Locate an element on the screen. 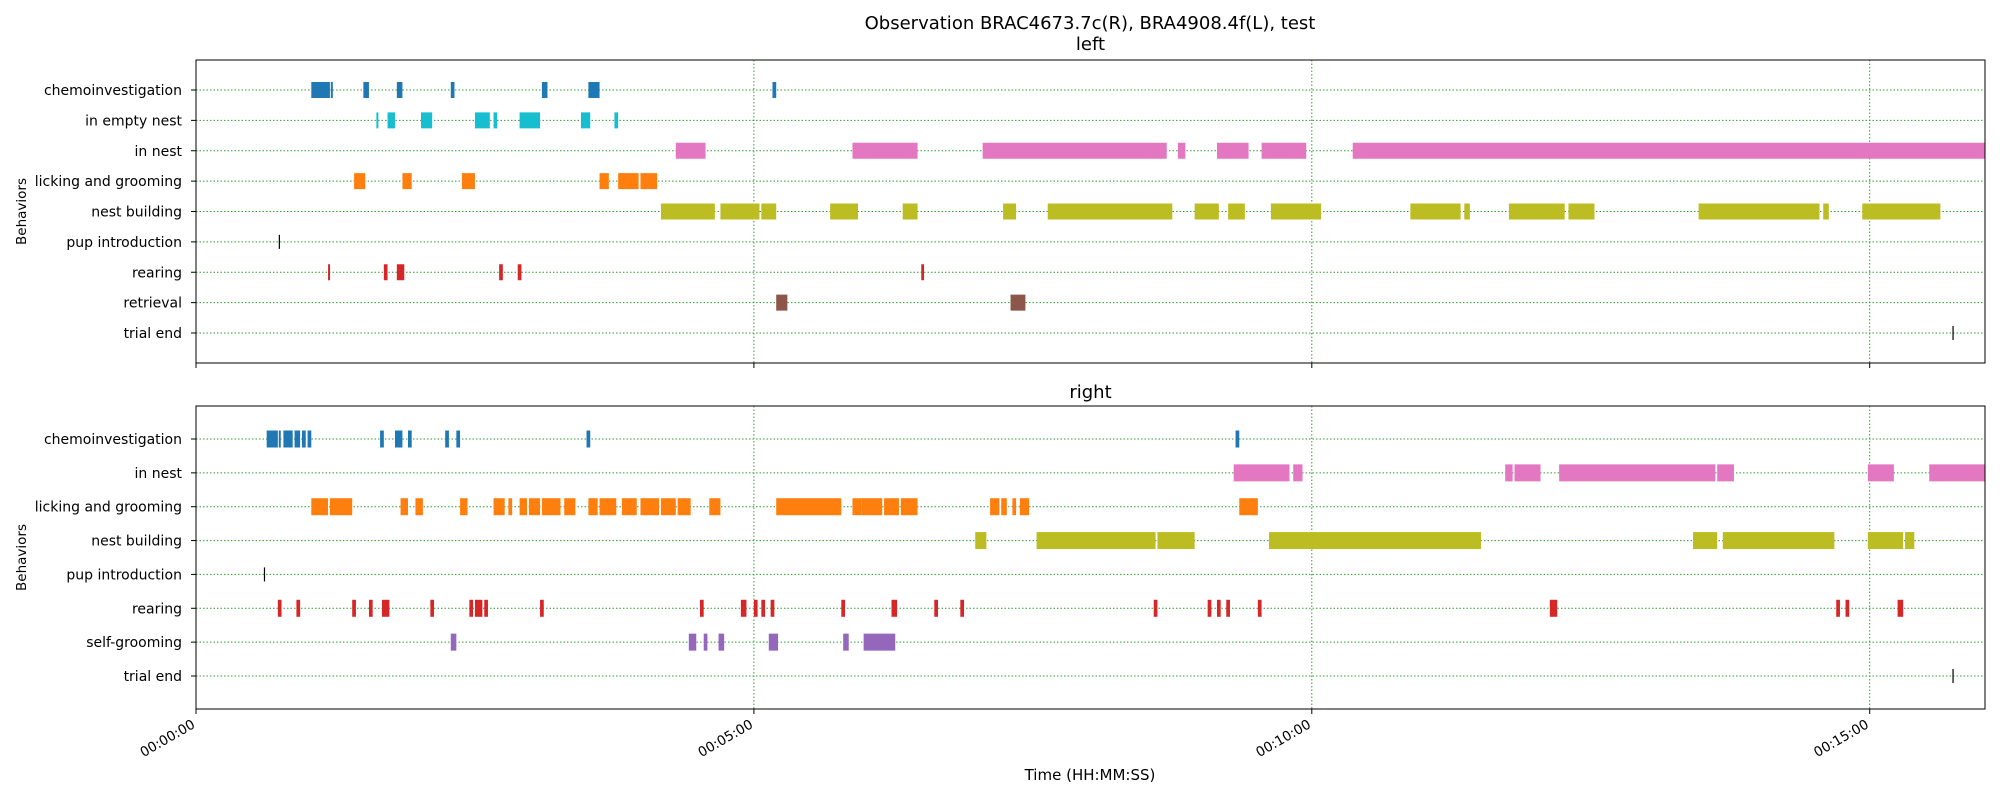 This screenshot has height=800, width=2000. behavior-label: self-grooming is located at coordinates (134, 643).